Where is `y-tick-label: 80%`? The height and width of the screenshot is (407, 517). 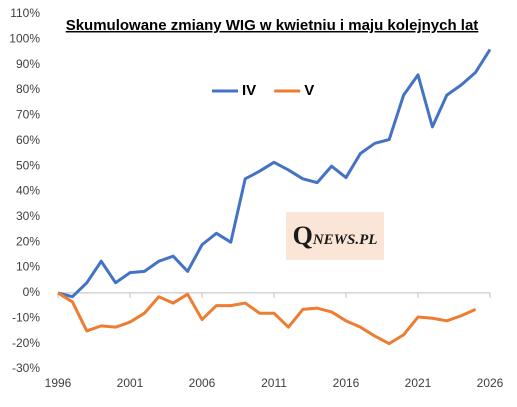
y-tick-label: 80% is located at coordinates (28, 89).